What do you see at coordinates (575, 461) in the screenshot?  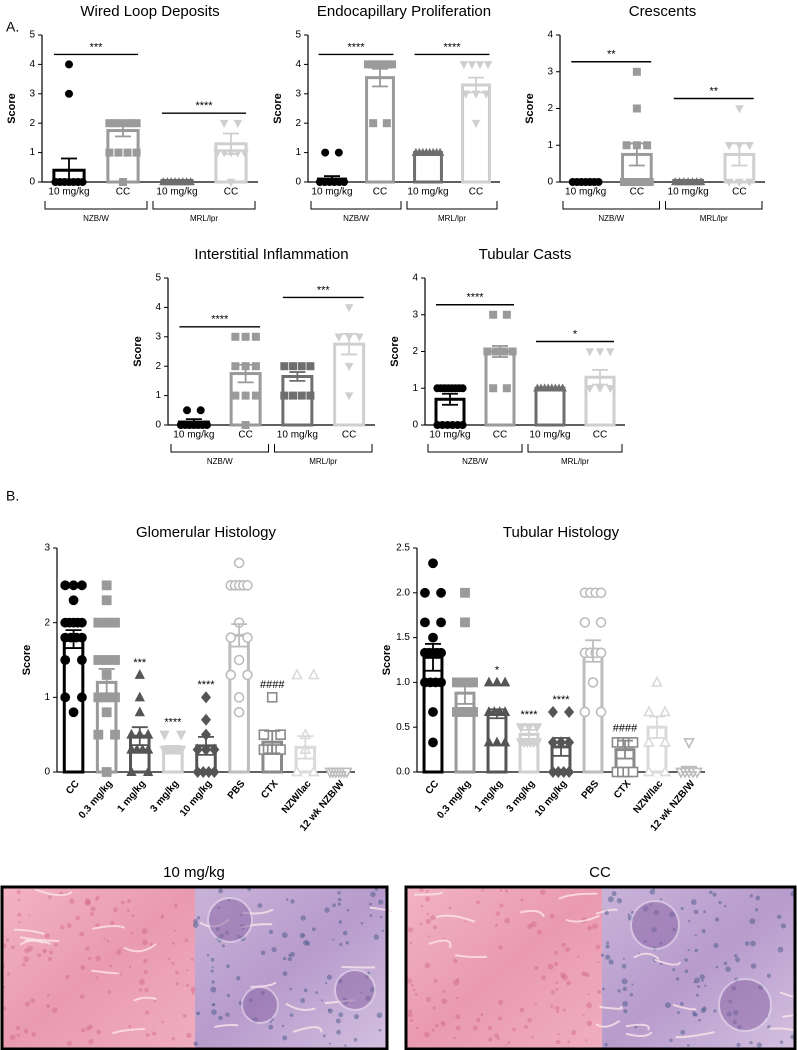 I see `group-label: MRL/lpr` at bounding box center [575, 461].